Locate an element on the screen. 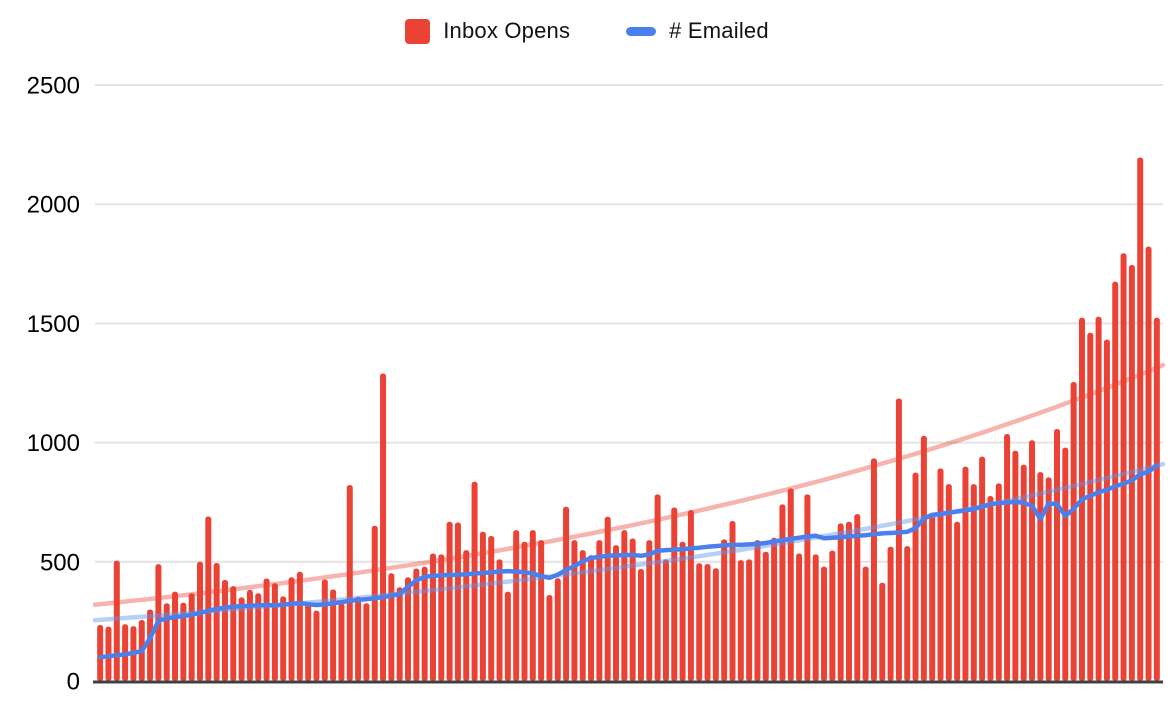  chart-legend: Inbox Opens # Emailed is located at coordinates (587, 31).